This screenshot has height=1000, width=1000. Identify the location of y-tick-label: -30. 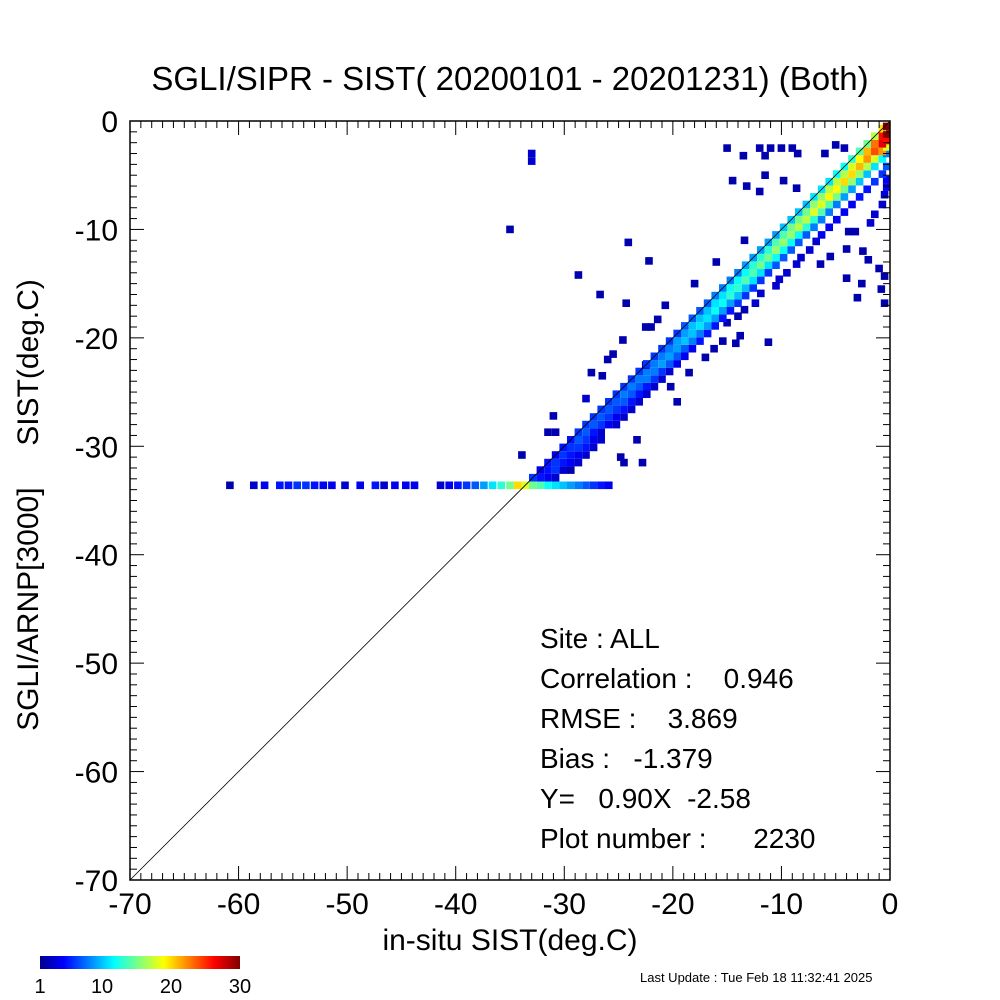
(96, 447).